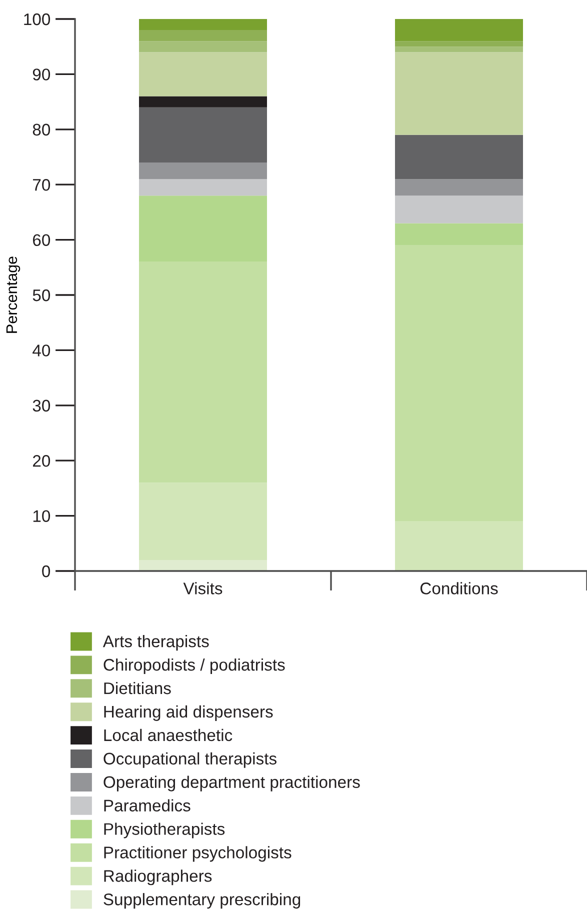 This screenshot has height=921, width=587. I want to click on x-tick-label: Visits, so click(202, 588).